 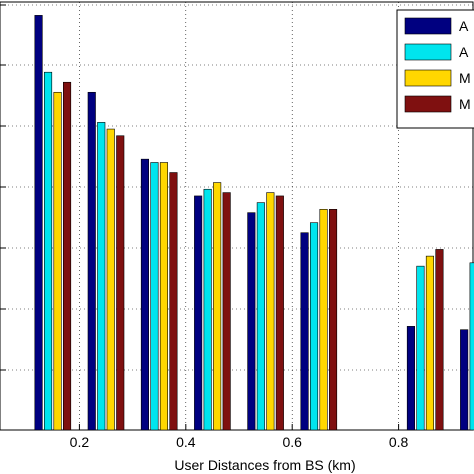 What do you see at coordinates (399, 442) in the screenshot?
I see `x-tick-label: 0.8` at bounding box center [399, 442].